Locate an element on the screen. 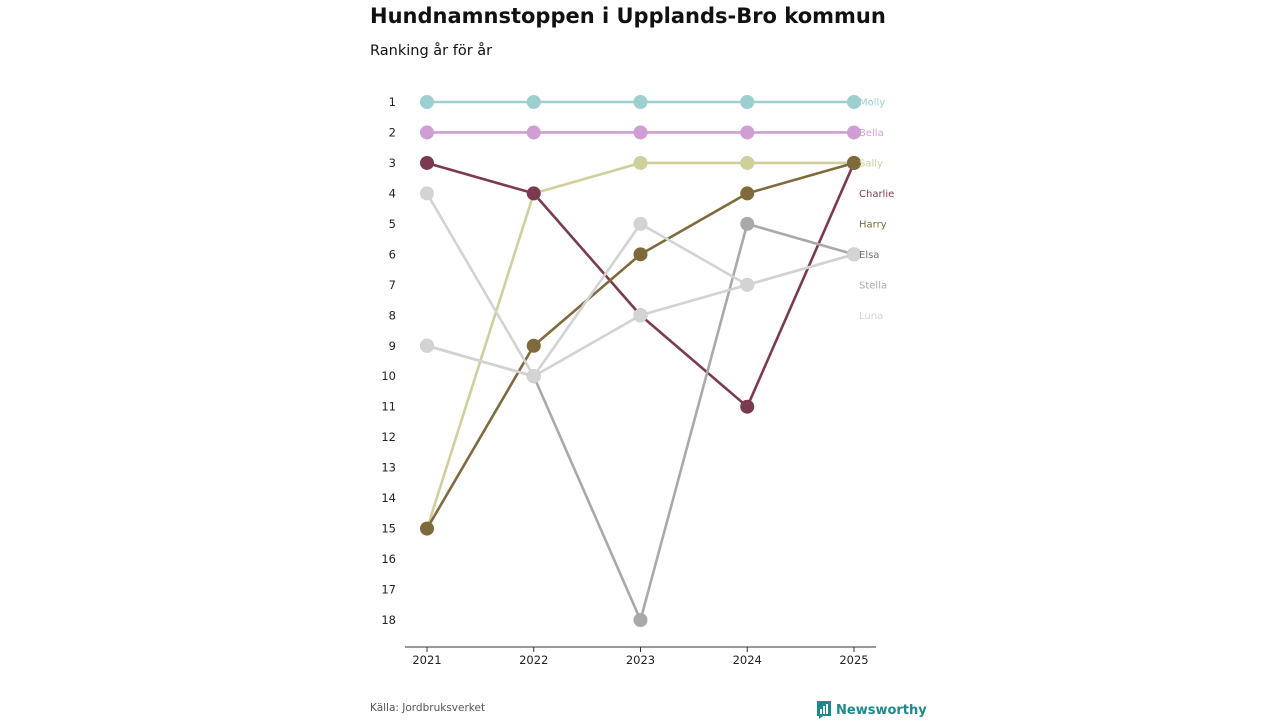  y-tick-label: 7 is located at coordinates (392, 285).